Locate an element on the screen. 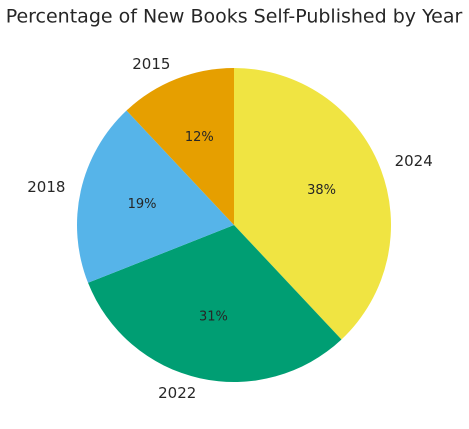 This screenshot has width=469, height=429. slice-label: 2015 is located at coordinates (151, 64).